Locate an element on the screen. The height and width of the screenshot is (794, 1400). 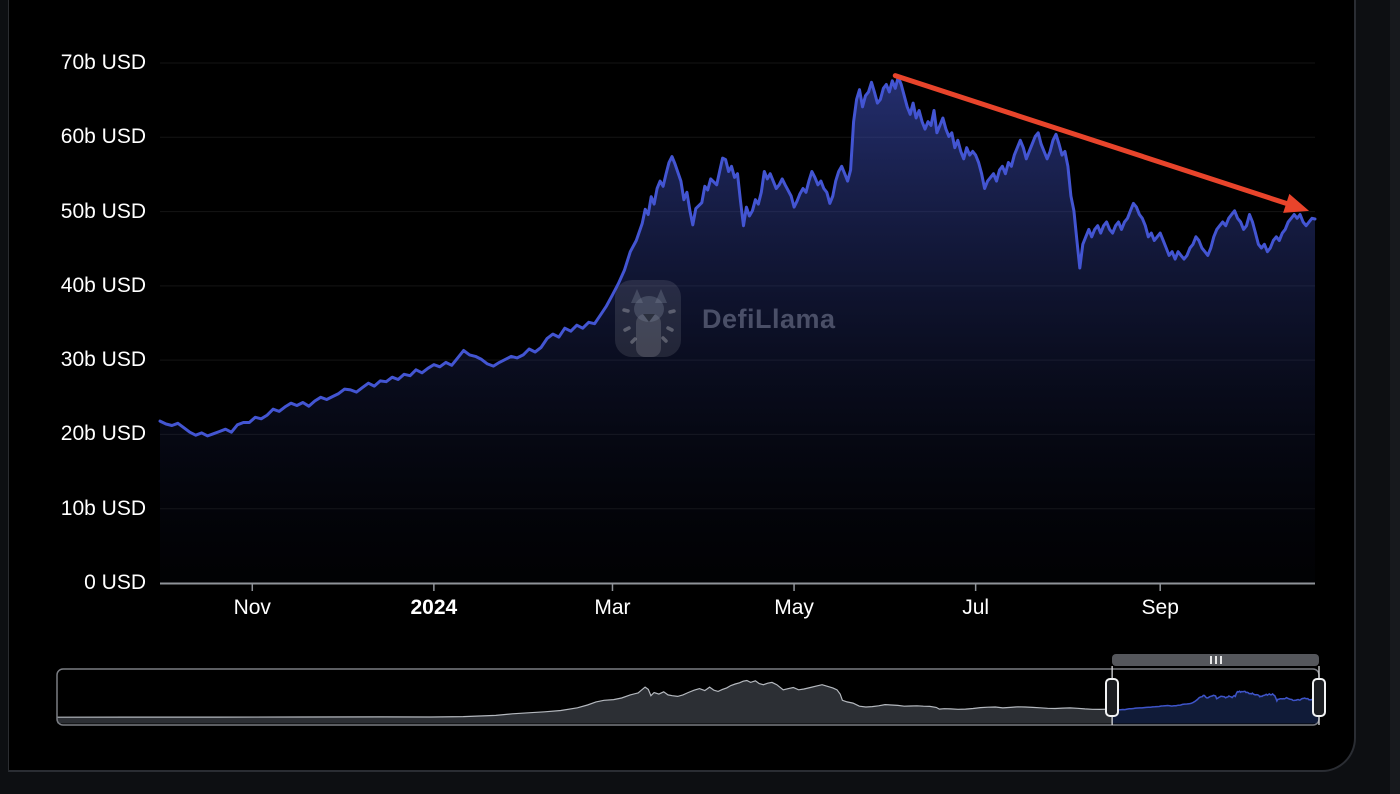
x-axis-label: Nov is located at coordinates (252, 607).